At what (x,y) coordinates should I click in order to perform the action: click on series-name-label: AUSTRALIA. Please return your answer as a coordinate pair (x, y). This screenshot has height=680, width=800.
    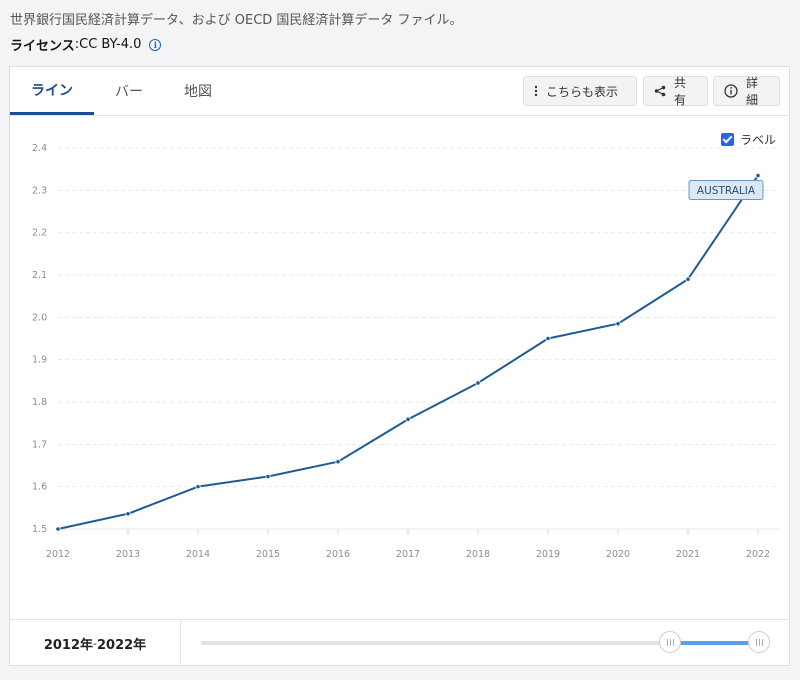
    Looking at the image, I should click on (726, 191).